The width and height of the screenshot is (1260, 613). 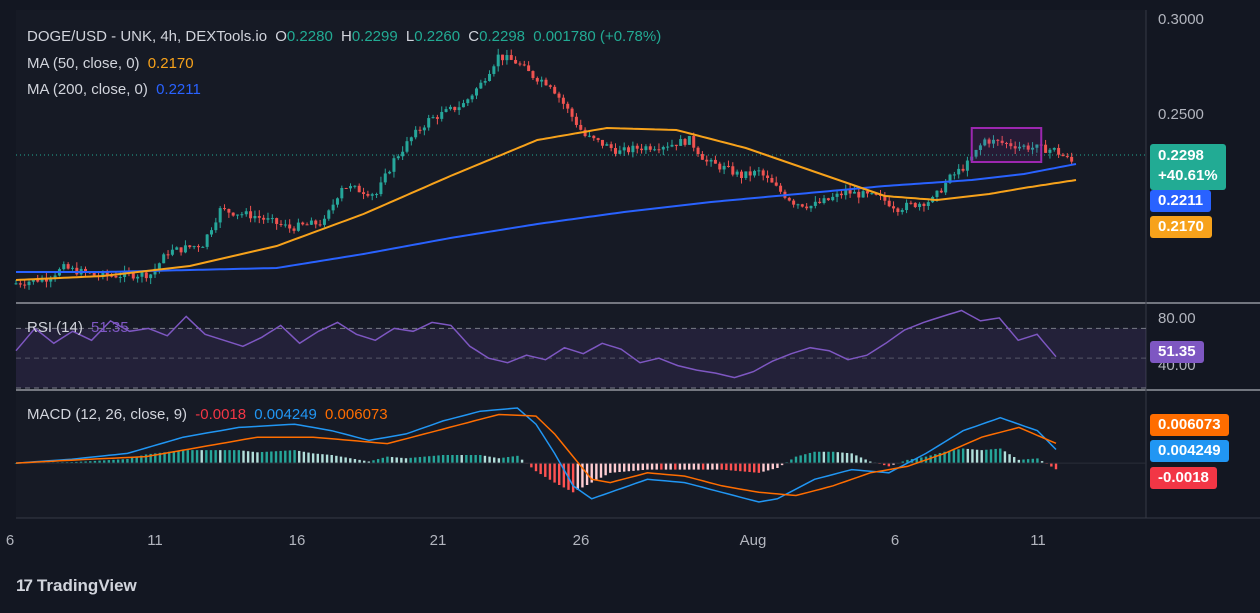 I want to click on macd-signal-value: 0.006073, so click(x=356, y=414).